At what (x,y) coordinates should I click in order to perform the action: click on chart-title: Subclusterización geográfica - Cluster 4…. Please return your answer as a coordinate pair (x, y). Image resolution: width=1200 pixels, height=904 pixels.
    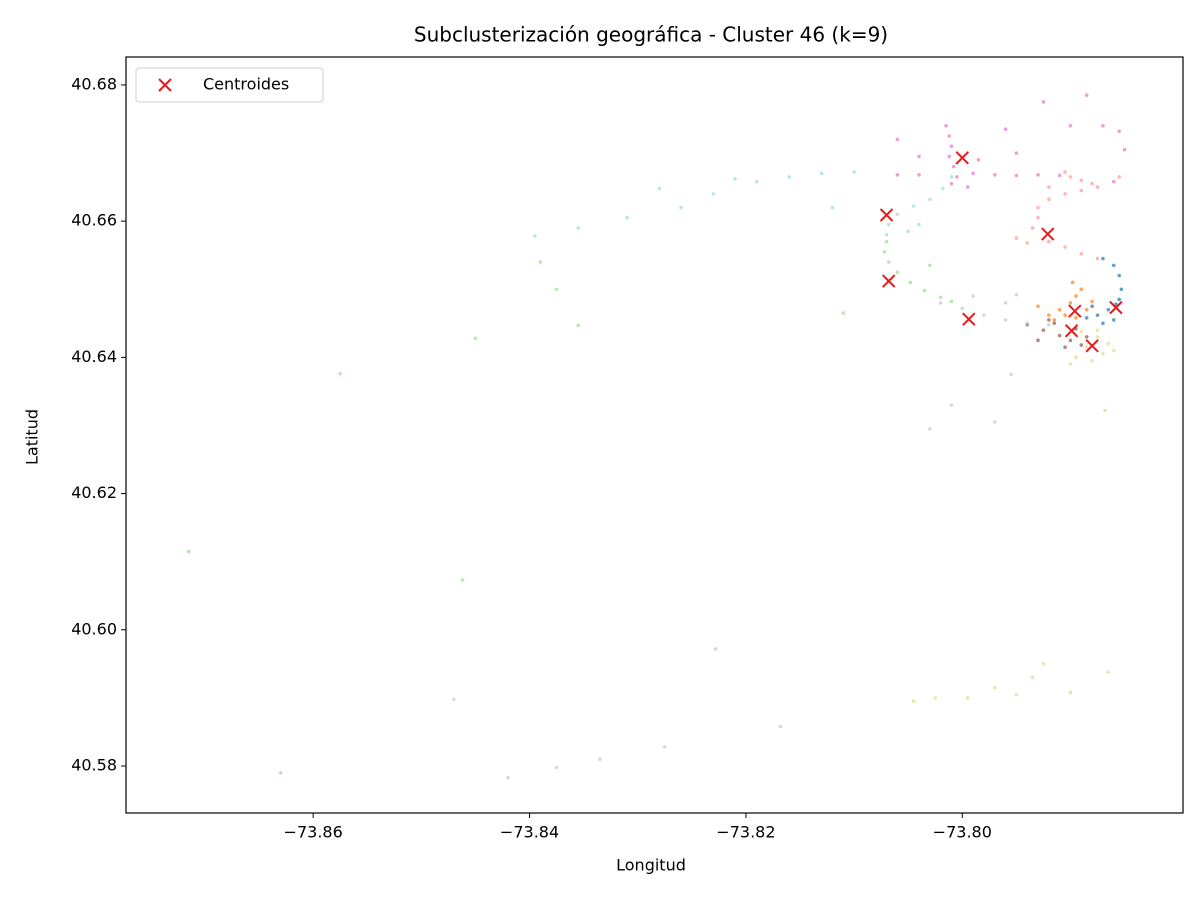
    Looking at the image, I should click on (651, 35).